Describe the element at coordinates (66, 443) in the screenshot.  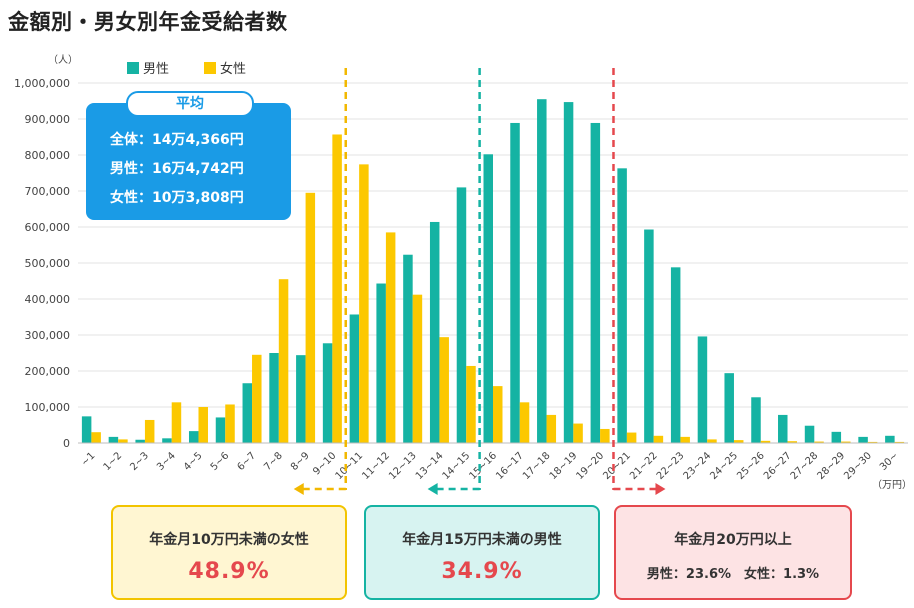
I see `y-tick-label: 0` at that location.